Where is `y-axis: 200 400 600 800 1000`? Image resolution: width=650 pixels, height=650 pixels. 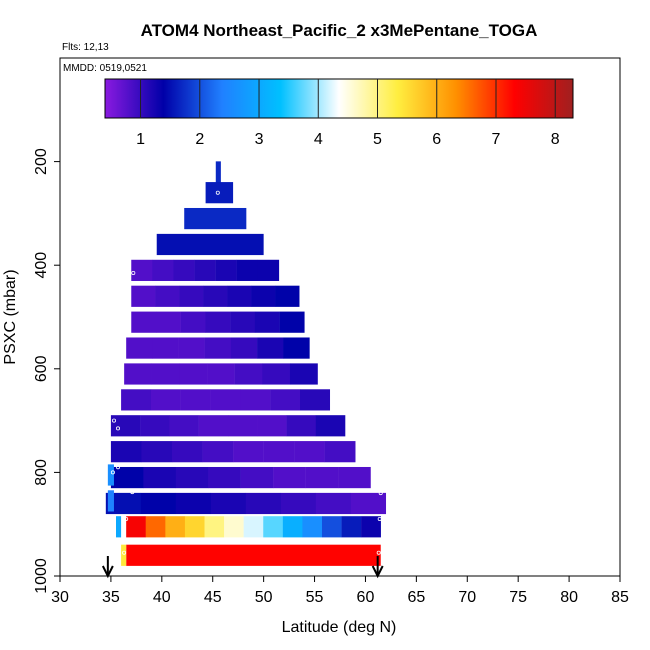 y-axis: 200 400 600 800 1000 is located at coordinates (47, 326).